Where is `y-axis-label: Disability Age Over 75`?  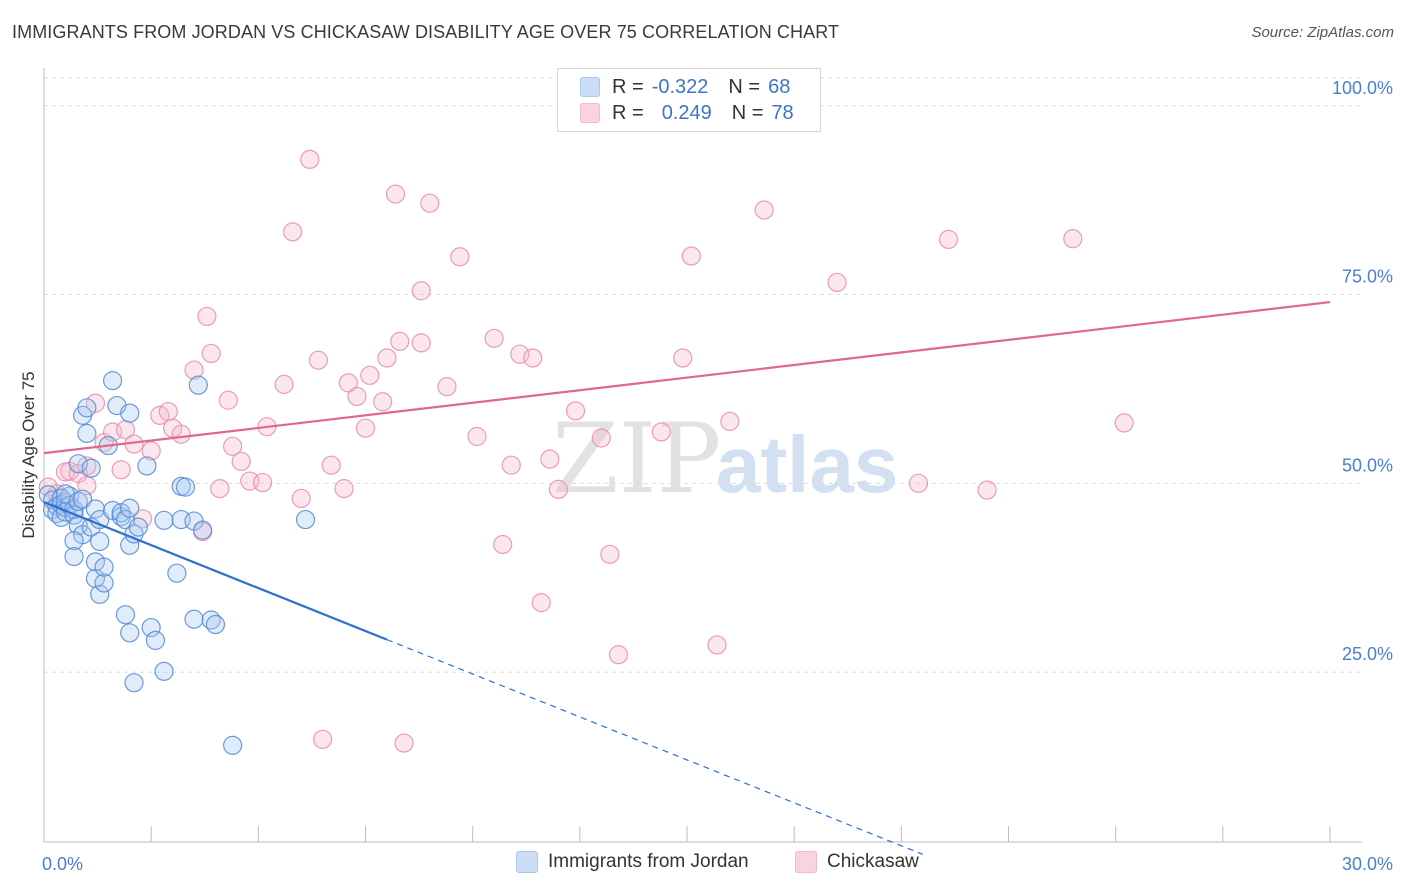 y-axis-label: Disability Age Over 75 is located at coordinates (28, 454).